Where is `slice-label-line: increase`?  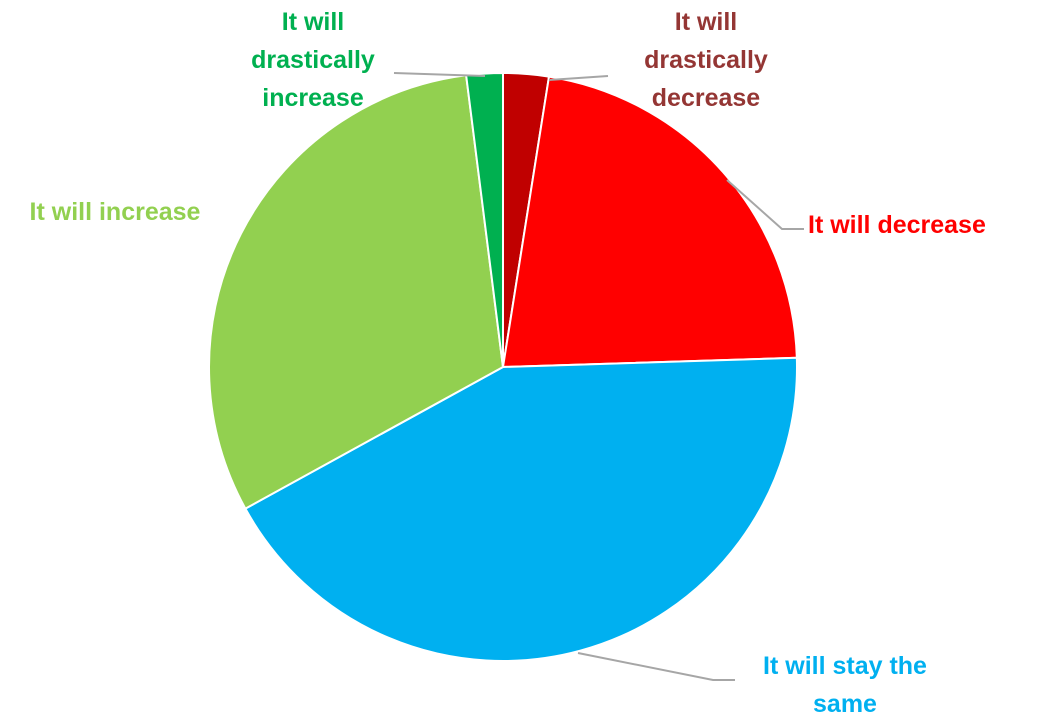
slice-label-line: increase is located at coordinates (313, 98).